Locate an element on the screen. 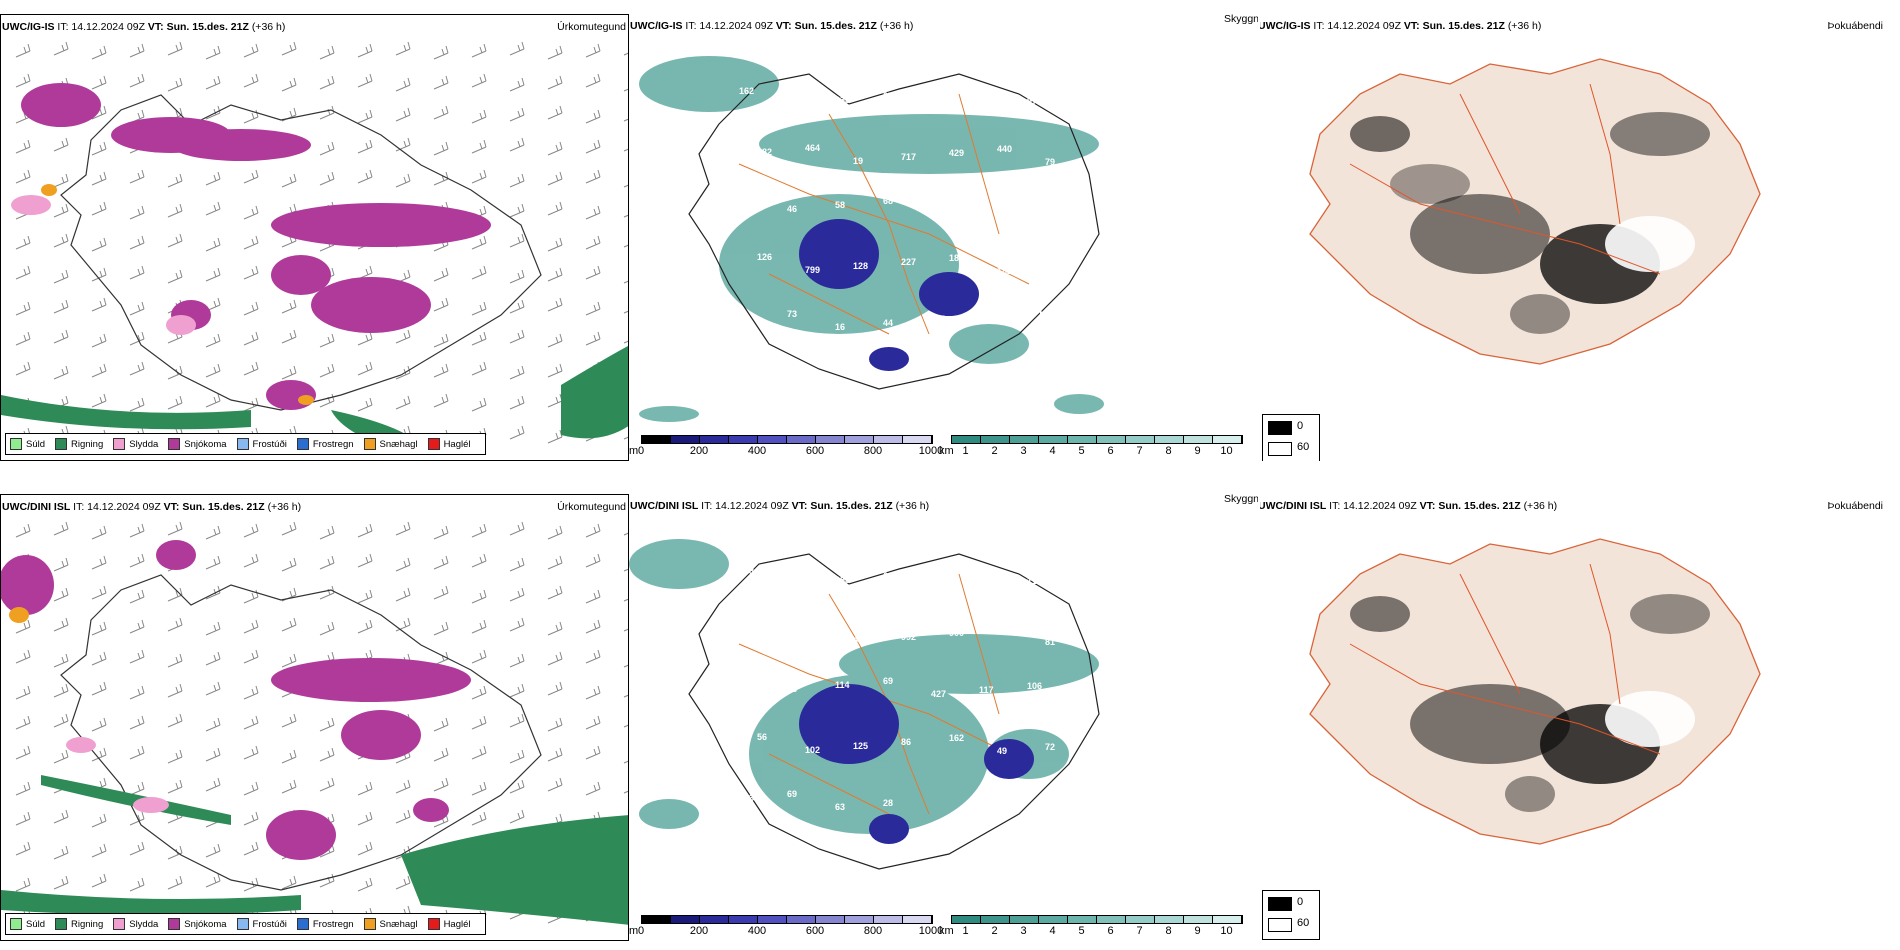 The image size is (1900, 950). fog-shading is located at coordinates (1530, 223).